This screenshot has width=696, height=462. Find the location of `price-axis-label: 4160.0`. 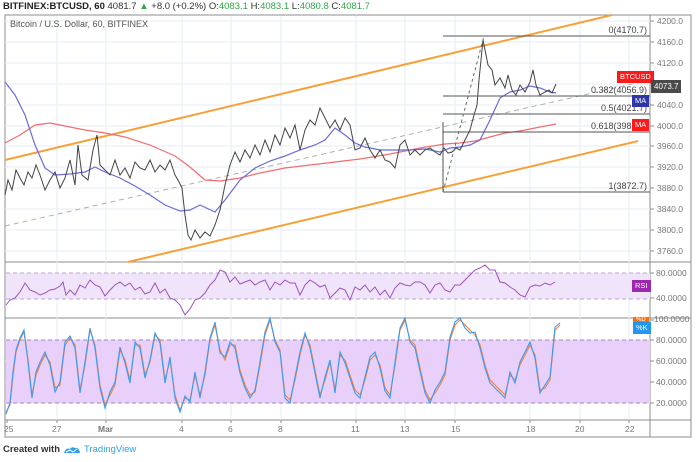

price-axis-label: 4160.0 is located at coordinates (670, 42).